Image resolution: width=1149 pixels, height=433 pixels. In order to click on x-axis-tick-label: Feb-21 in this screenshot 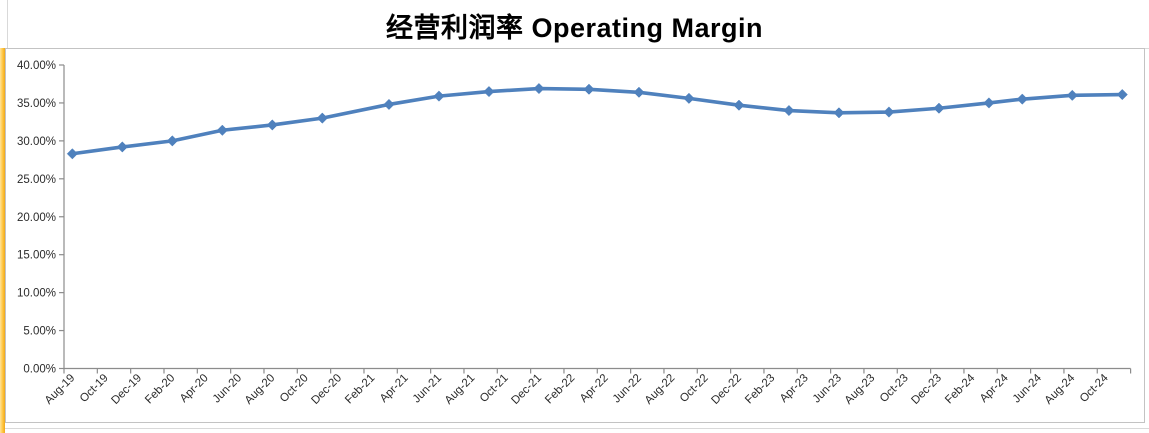, I will do `click(360, 389)`.